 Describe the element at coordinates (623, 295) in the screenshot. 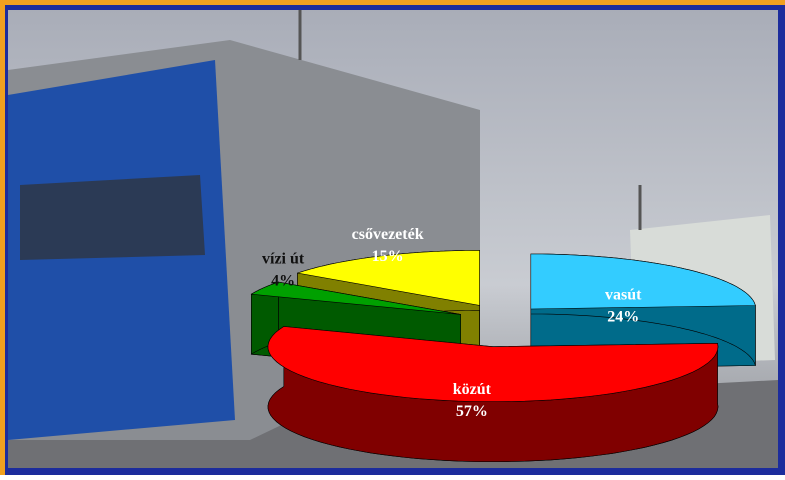

I see `slice-label: vasút` at that location.